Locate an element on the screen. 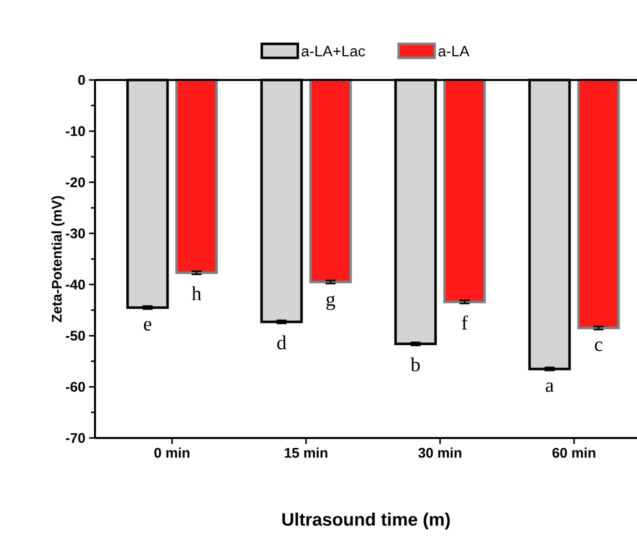 The image size is (637, 552). y-tick-label: -30 is located at coordinates (75, 233).